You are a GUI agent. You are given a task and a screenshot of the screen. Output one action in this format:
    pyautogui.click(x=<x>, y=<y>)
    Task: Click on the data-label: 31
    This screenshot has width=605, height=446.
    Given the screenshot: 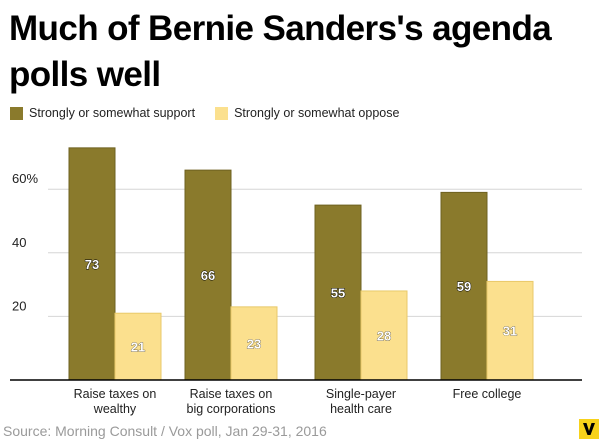 What is the action you would take?
    pyautogui.click(x=510, y=331)
    